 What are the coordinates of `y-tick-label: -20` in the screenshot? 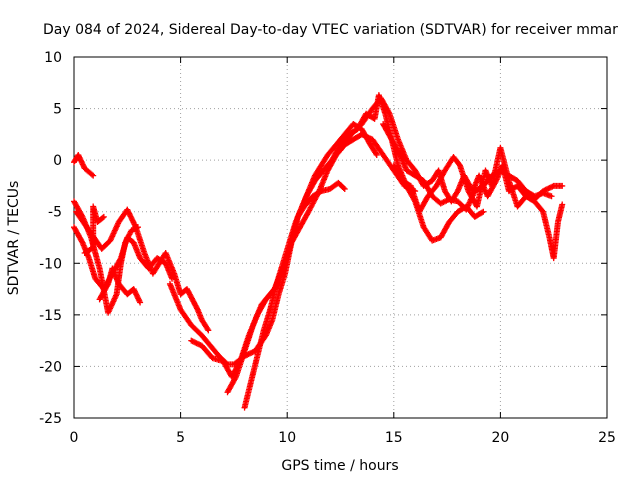 It's located at (50, 367).